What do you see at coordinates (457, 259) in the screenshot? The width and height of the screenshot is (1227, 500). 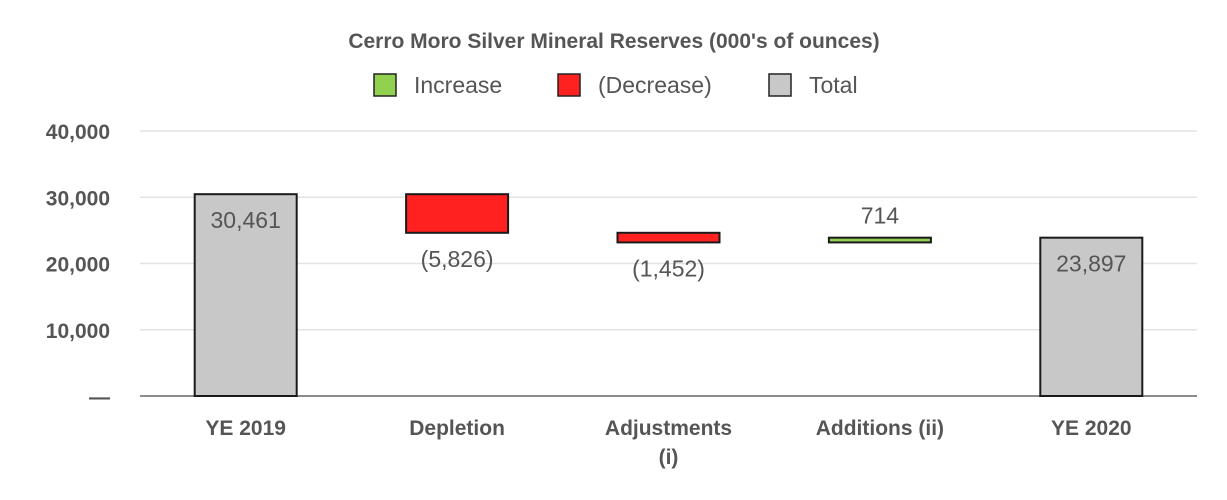 I see `data-label: (5,826)` at bounding box center [457, 259].